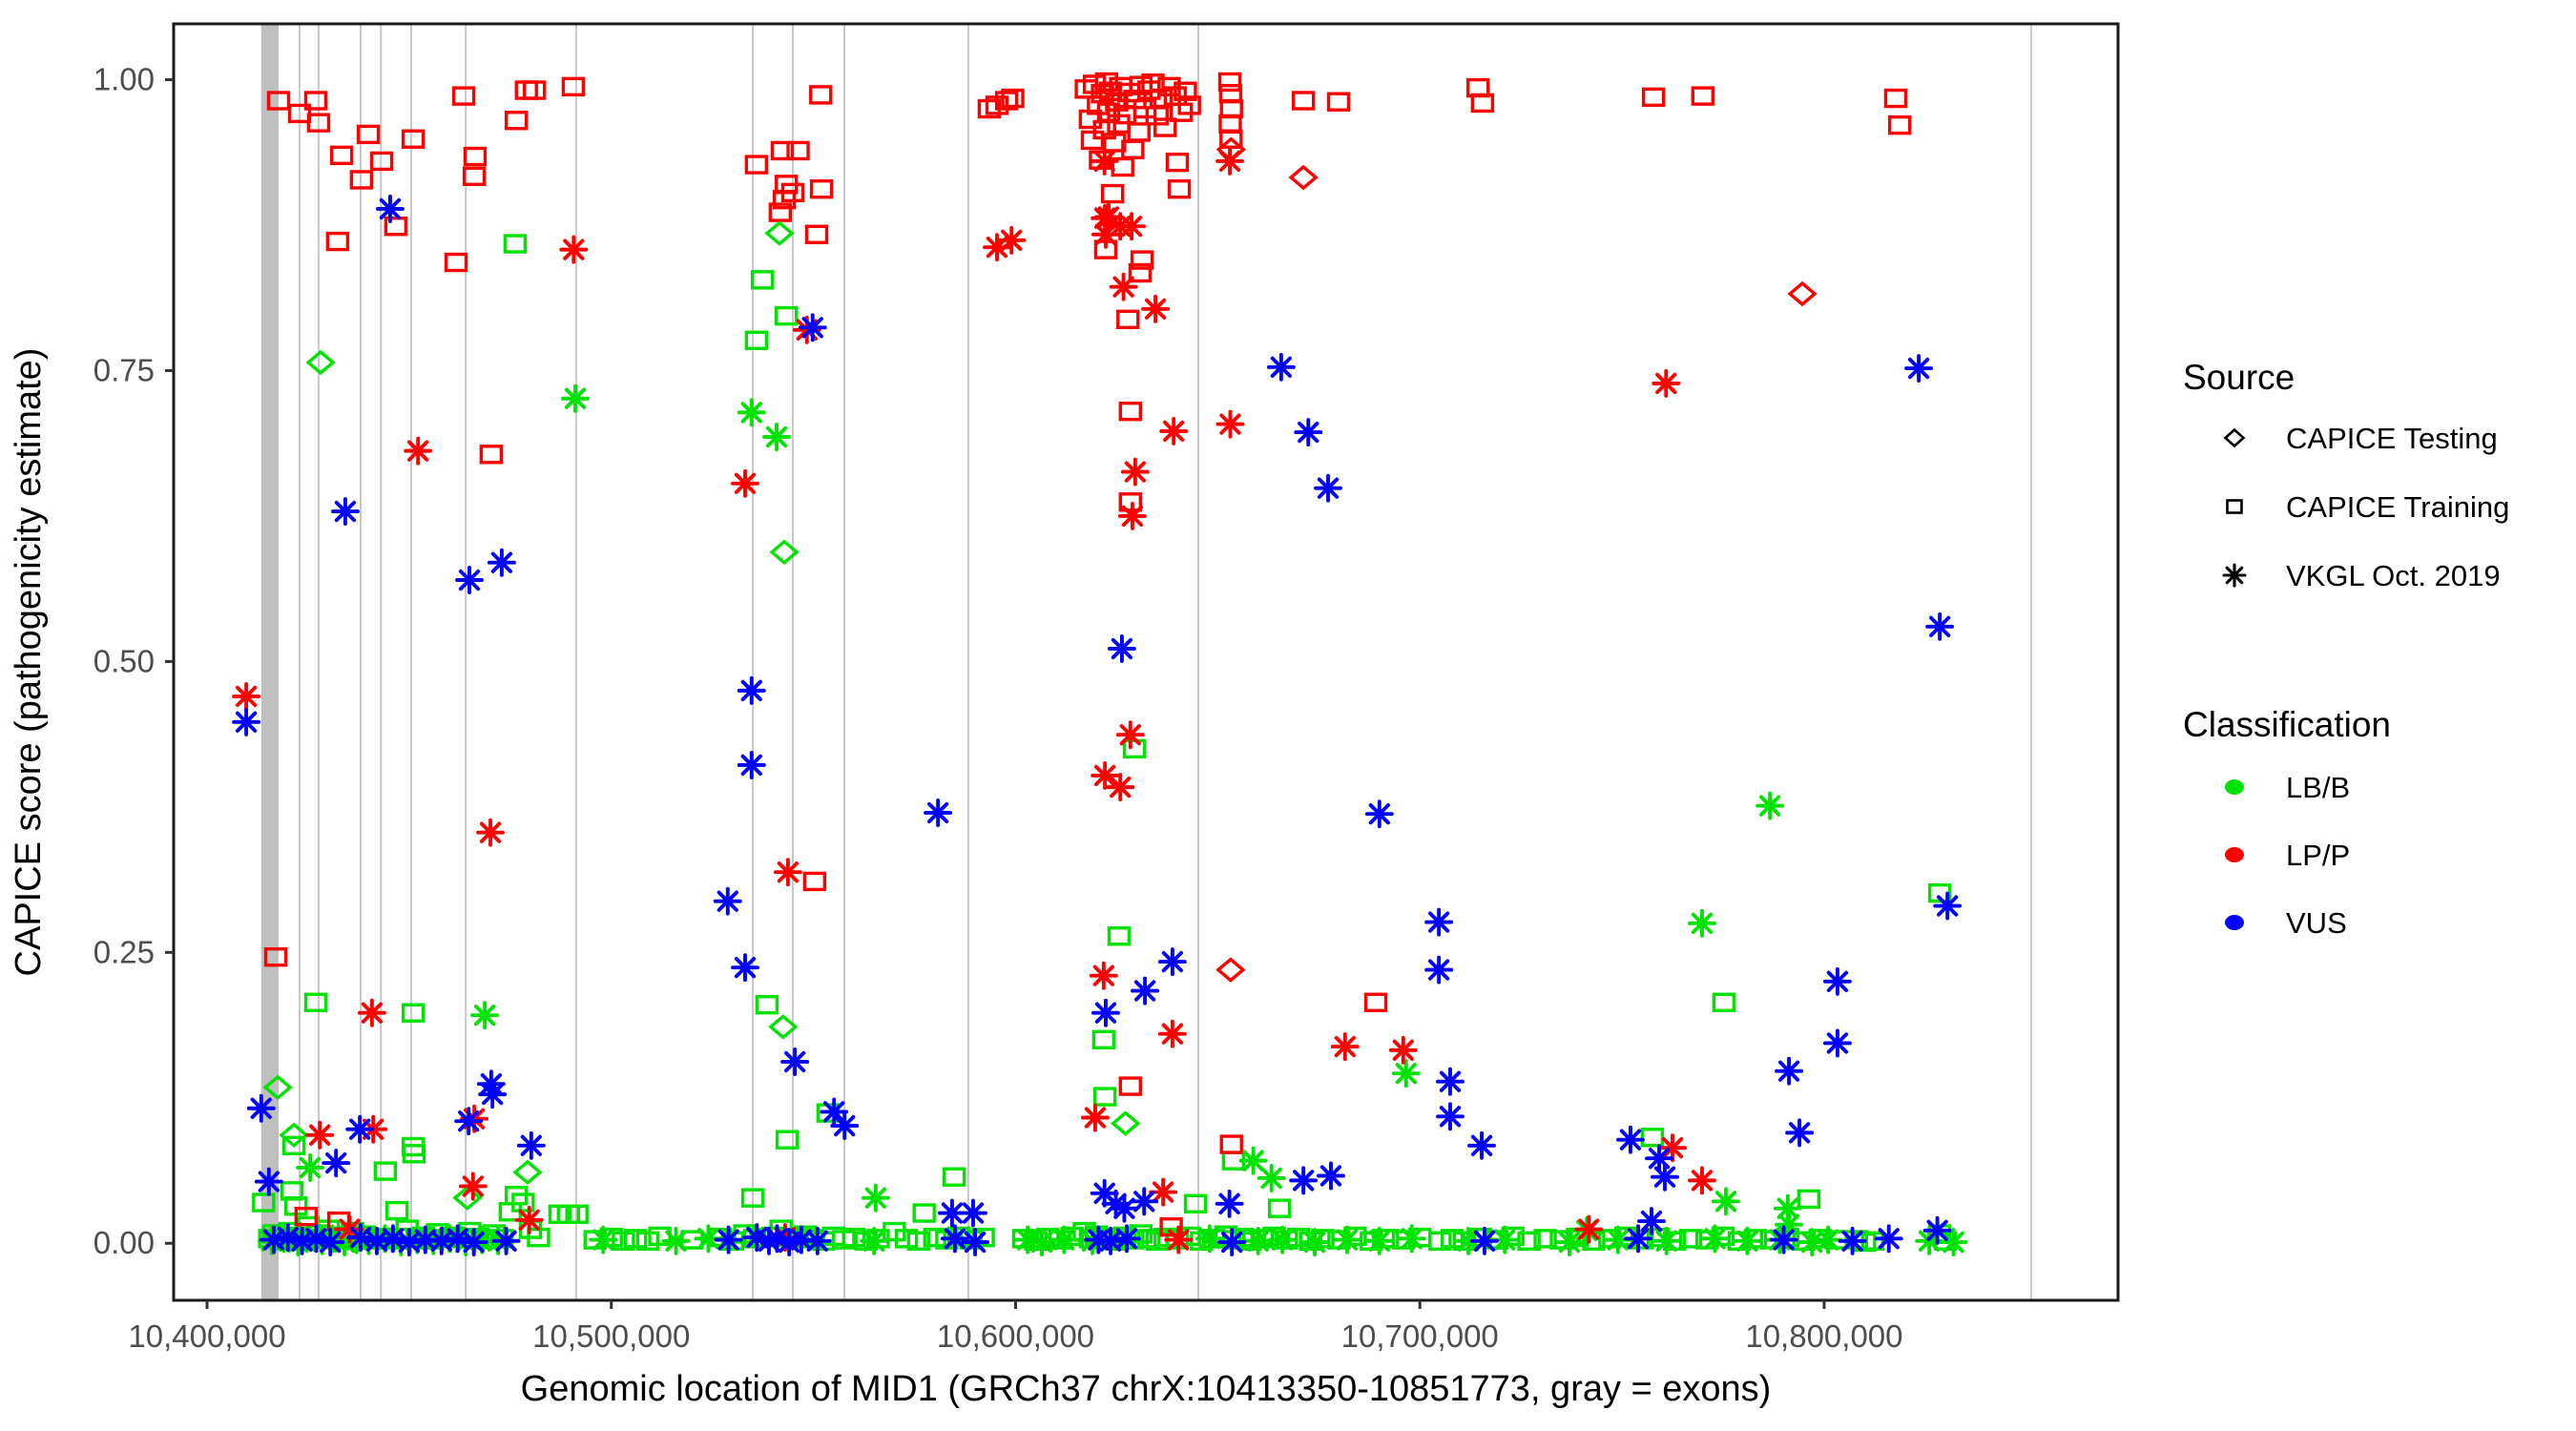 This screenshot has width=2576, height=1431. I want to click on x-tick-label: 10,400,000, so click(206, 1336).